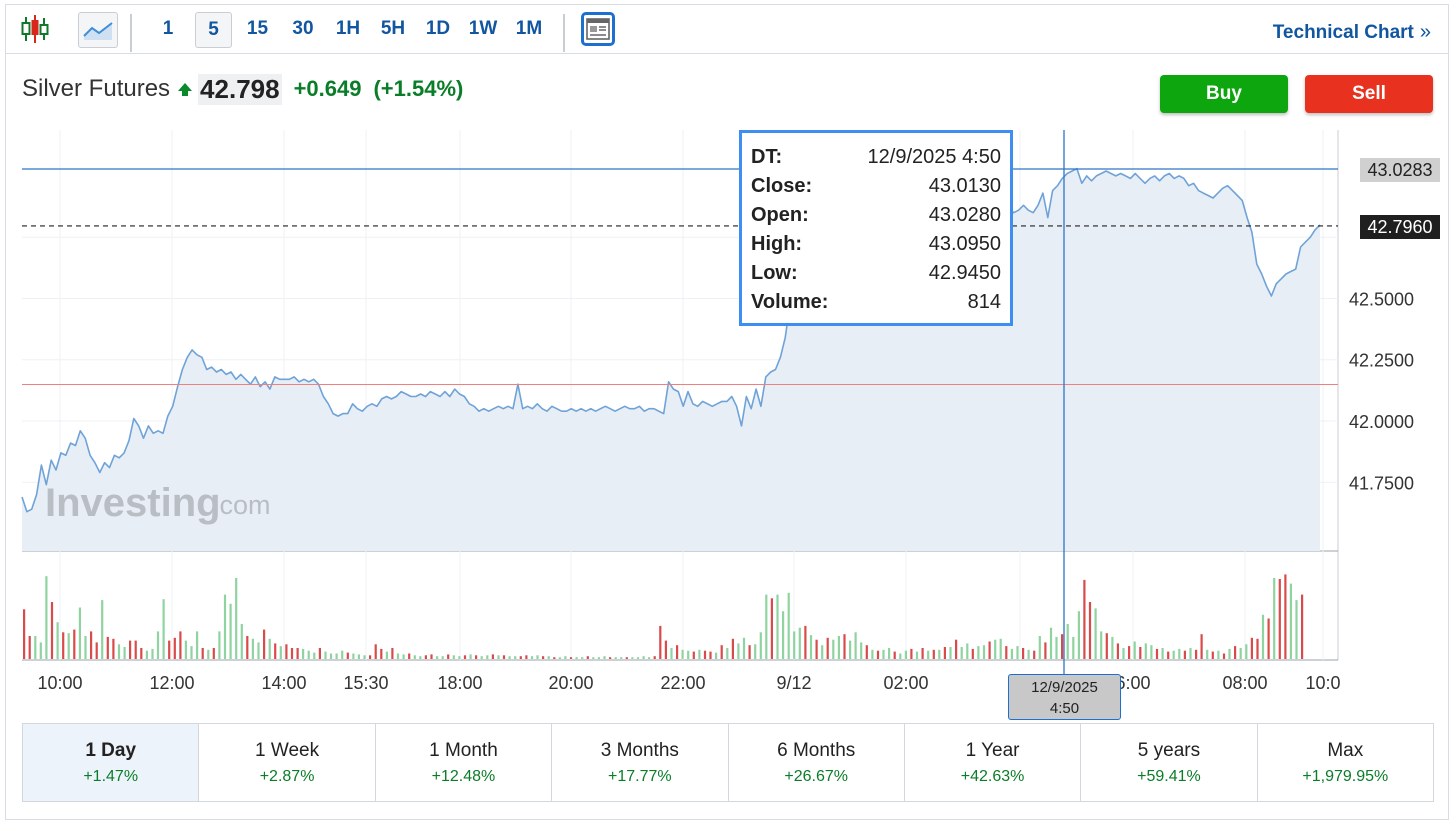  Describe the element at coordinates (964, 244) in the screenshot. I see `tooltip-value: 43.0950` at that location.